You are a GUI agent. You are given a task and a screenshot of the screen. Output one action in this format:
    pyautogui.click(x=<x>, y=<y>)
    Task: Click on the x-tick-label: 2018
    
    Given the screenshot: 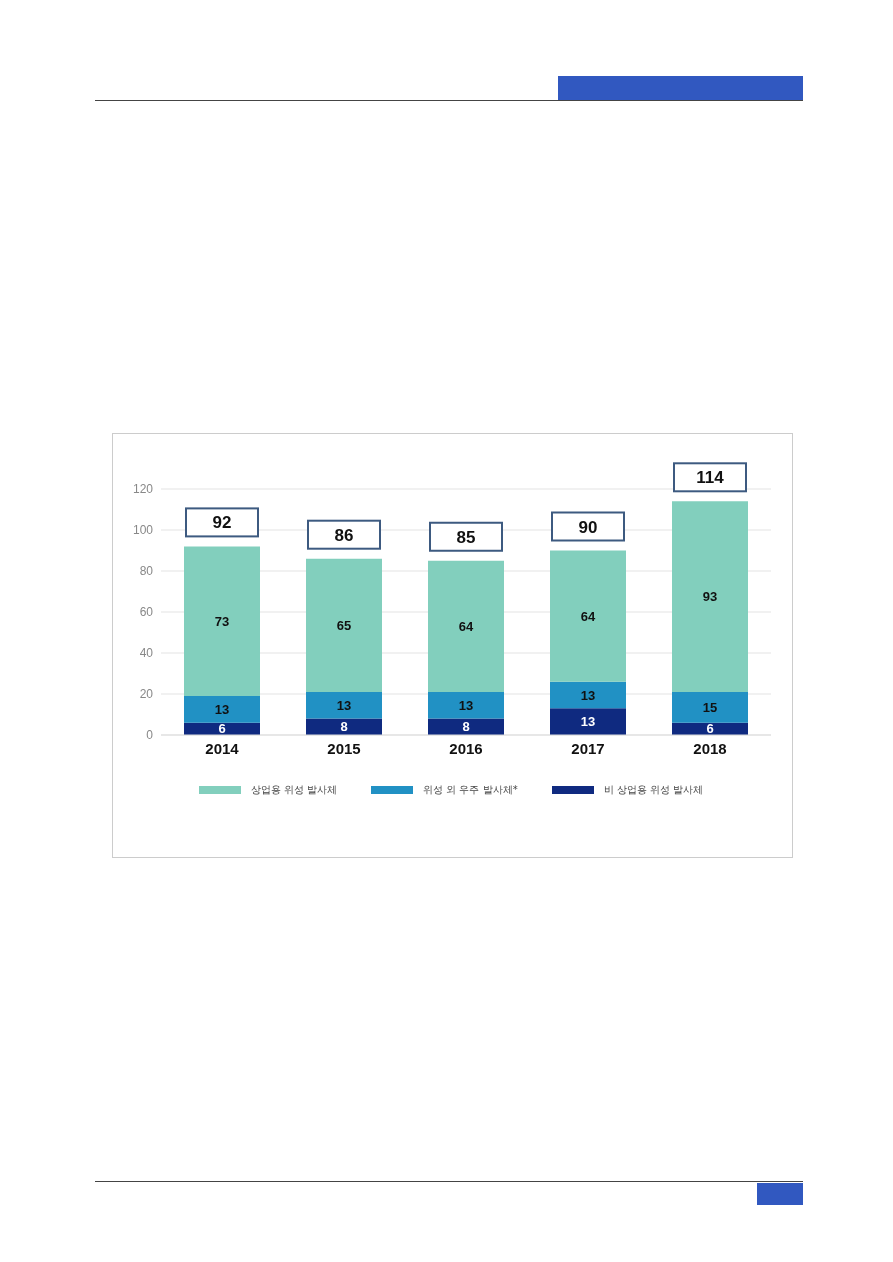 What is the action you would take?
    pyautogui.click(x=710, y=748)
    